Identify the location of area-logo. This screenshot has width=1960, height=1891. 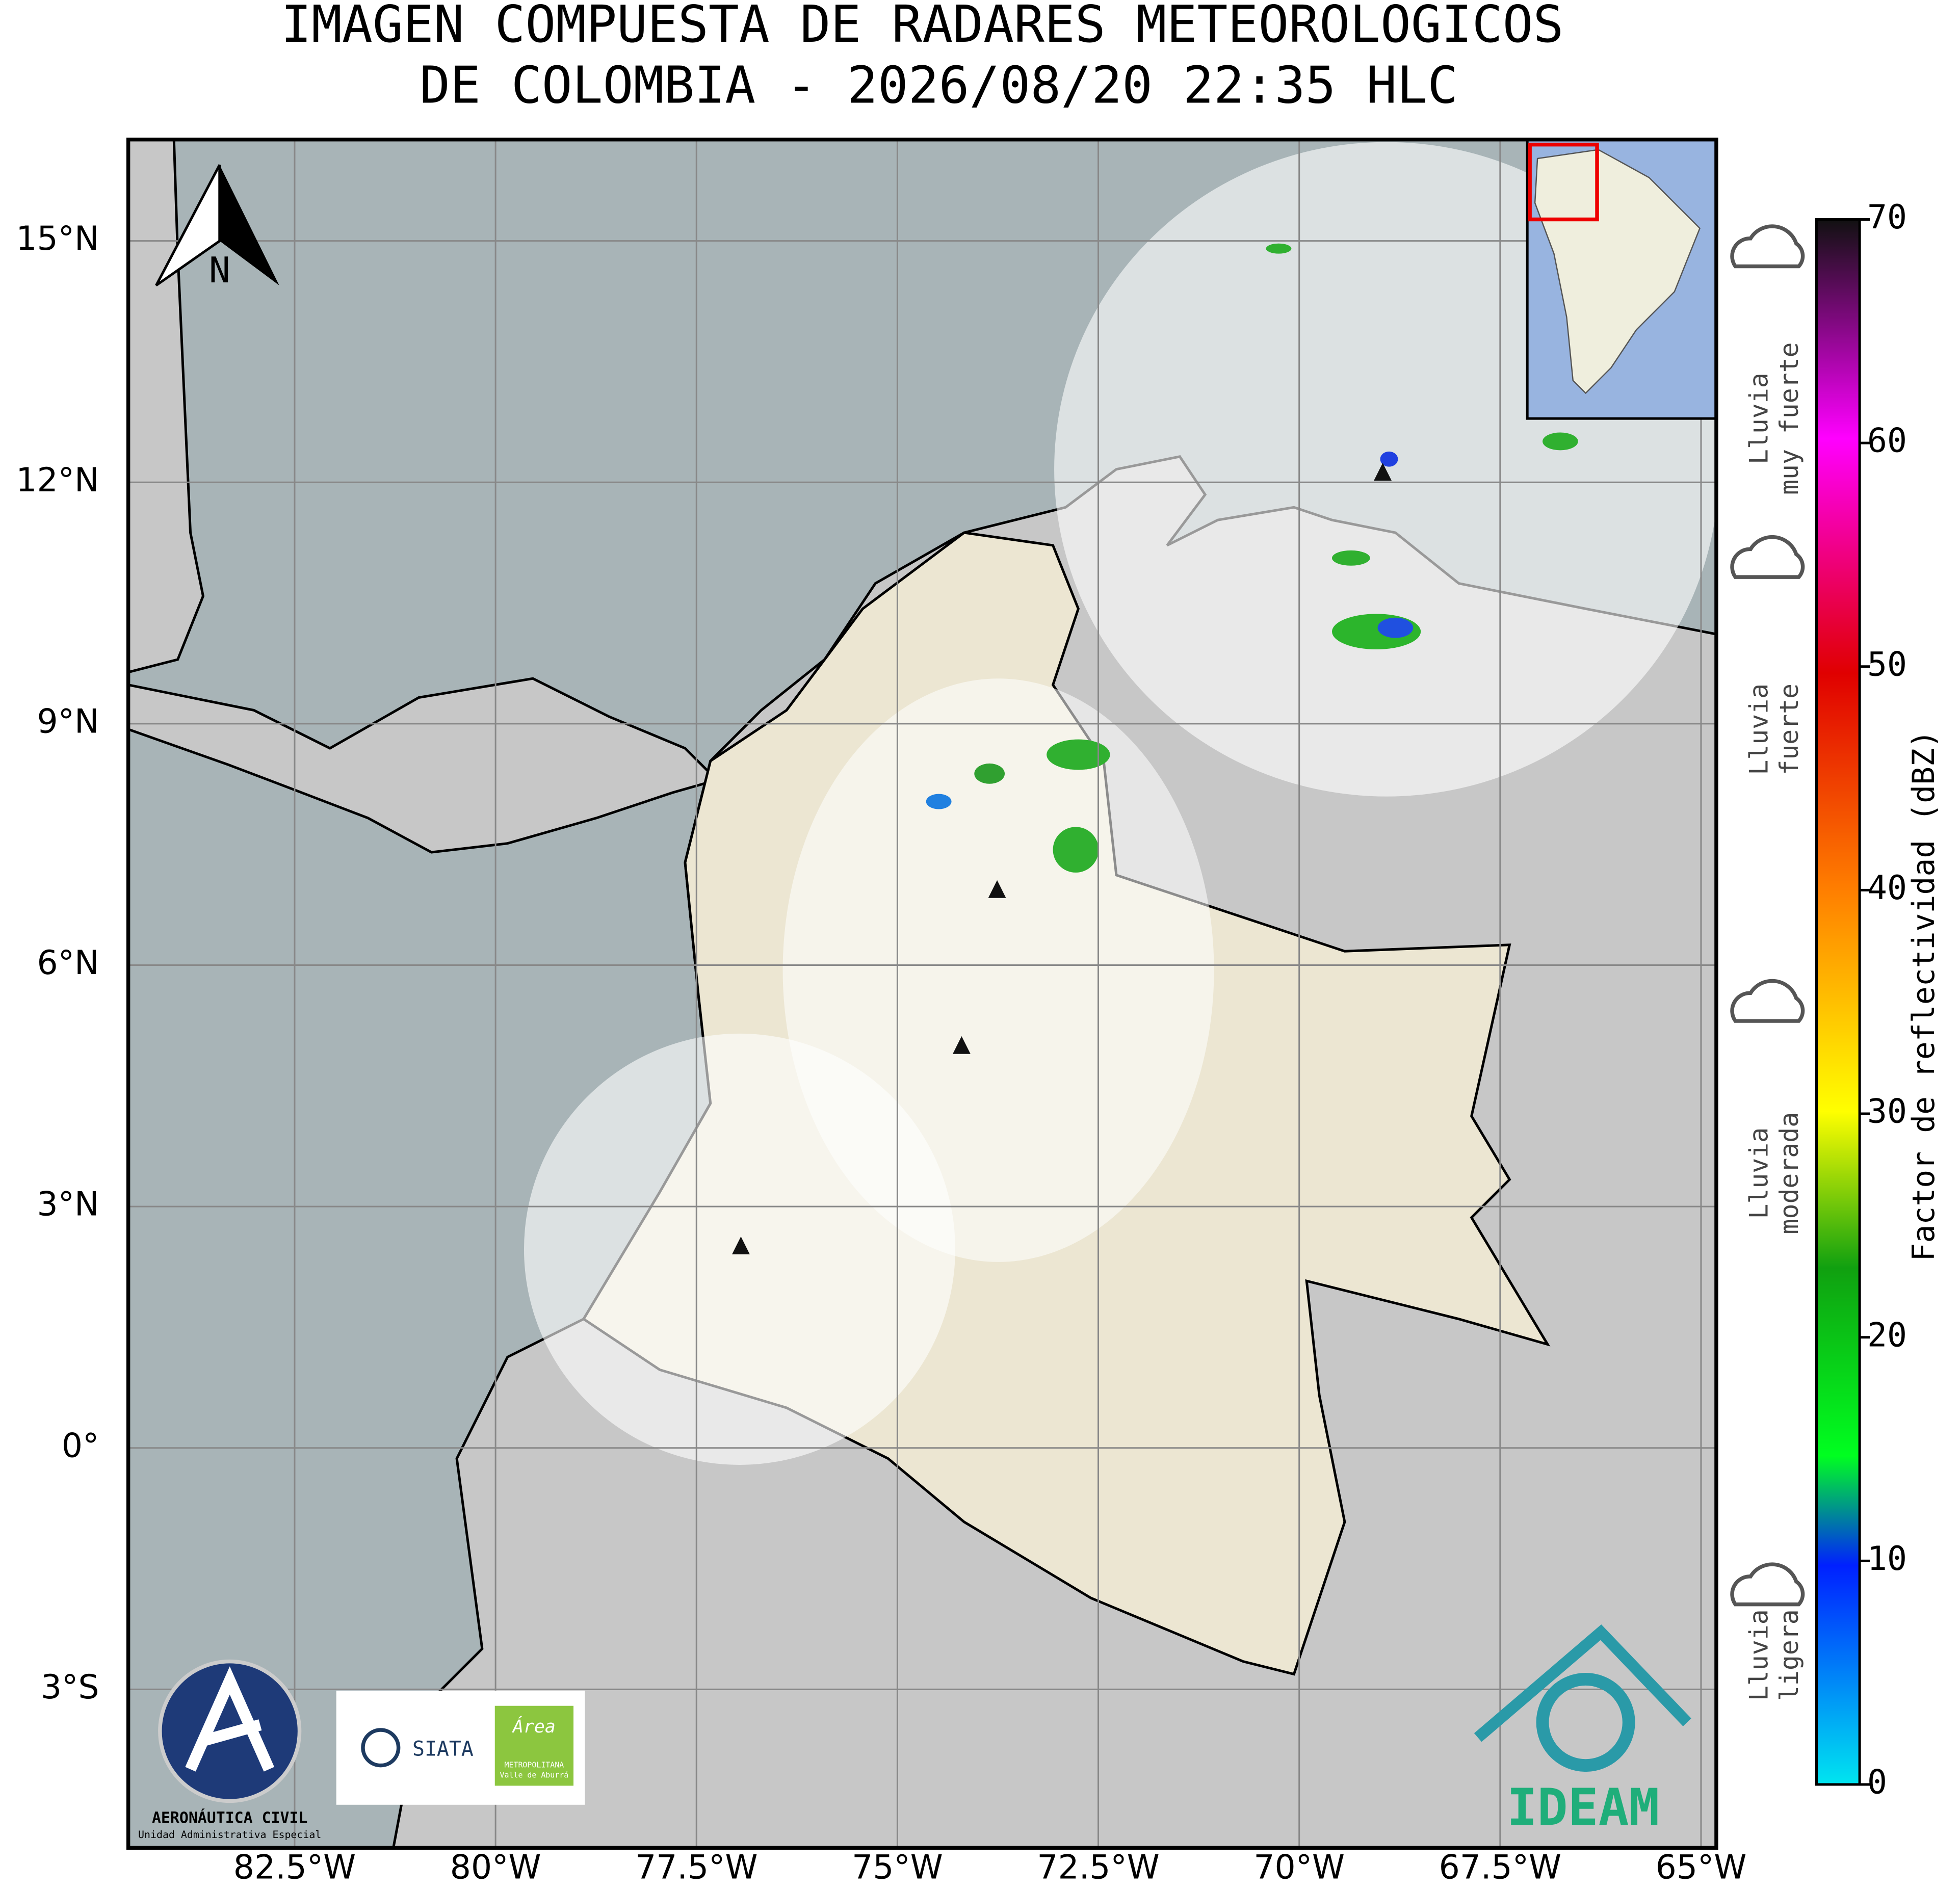
(534, 1745).